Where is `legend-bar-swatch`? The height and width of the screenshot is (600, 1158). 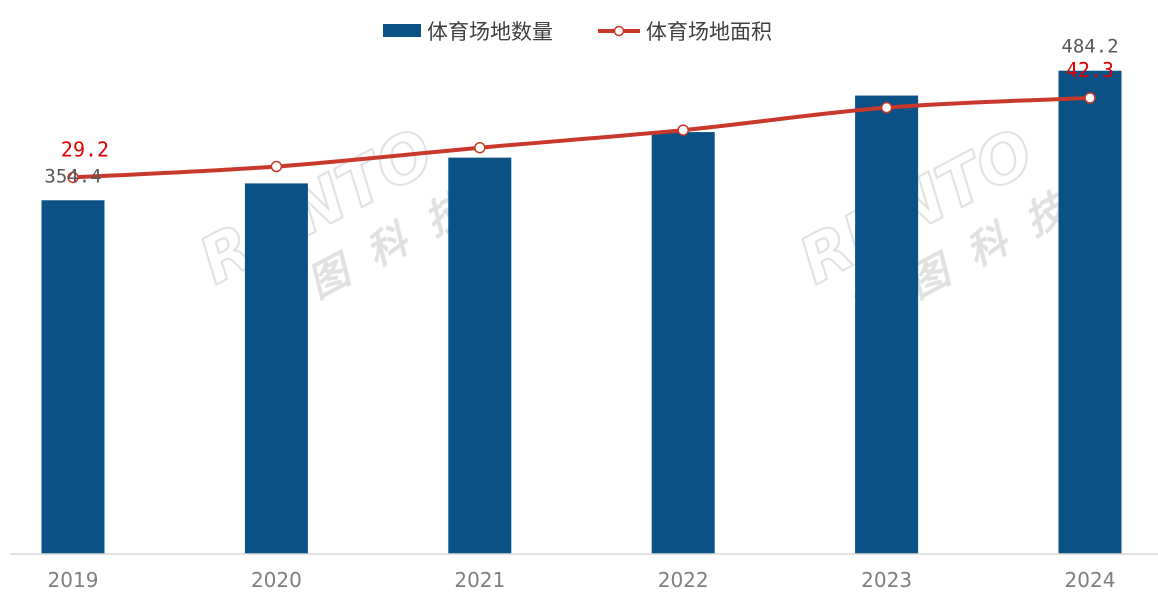 legend-bar-swatch is located at coordinates (402, 30).